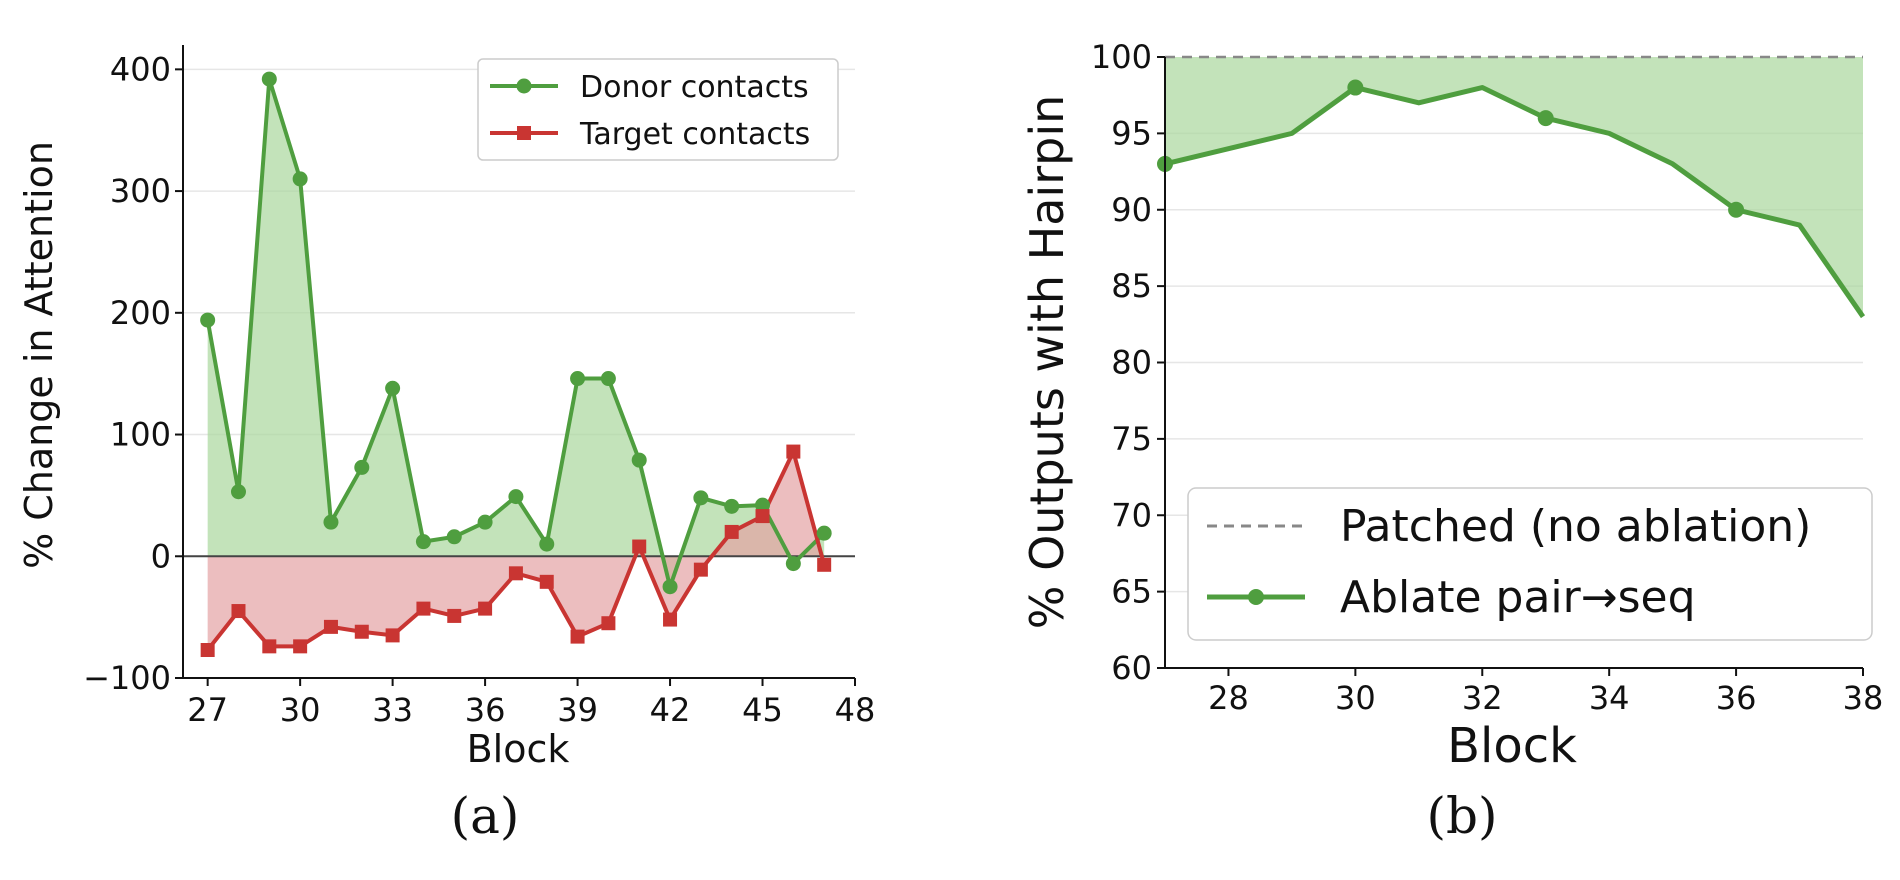 This screenshot has height=880, width=1900. What do you see at coordinates (39, 355) in the screenshot?
I see `a-y-axis-label: % Change in Attention` at bounding box center [39, 355].